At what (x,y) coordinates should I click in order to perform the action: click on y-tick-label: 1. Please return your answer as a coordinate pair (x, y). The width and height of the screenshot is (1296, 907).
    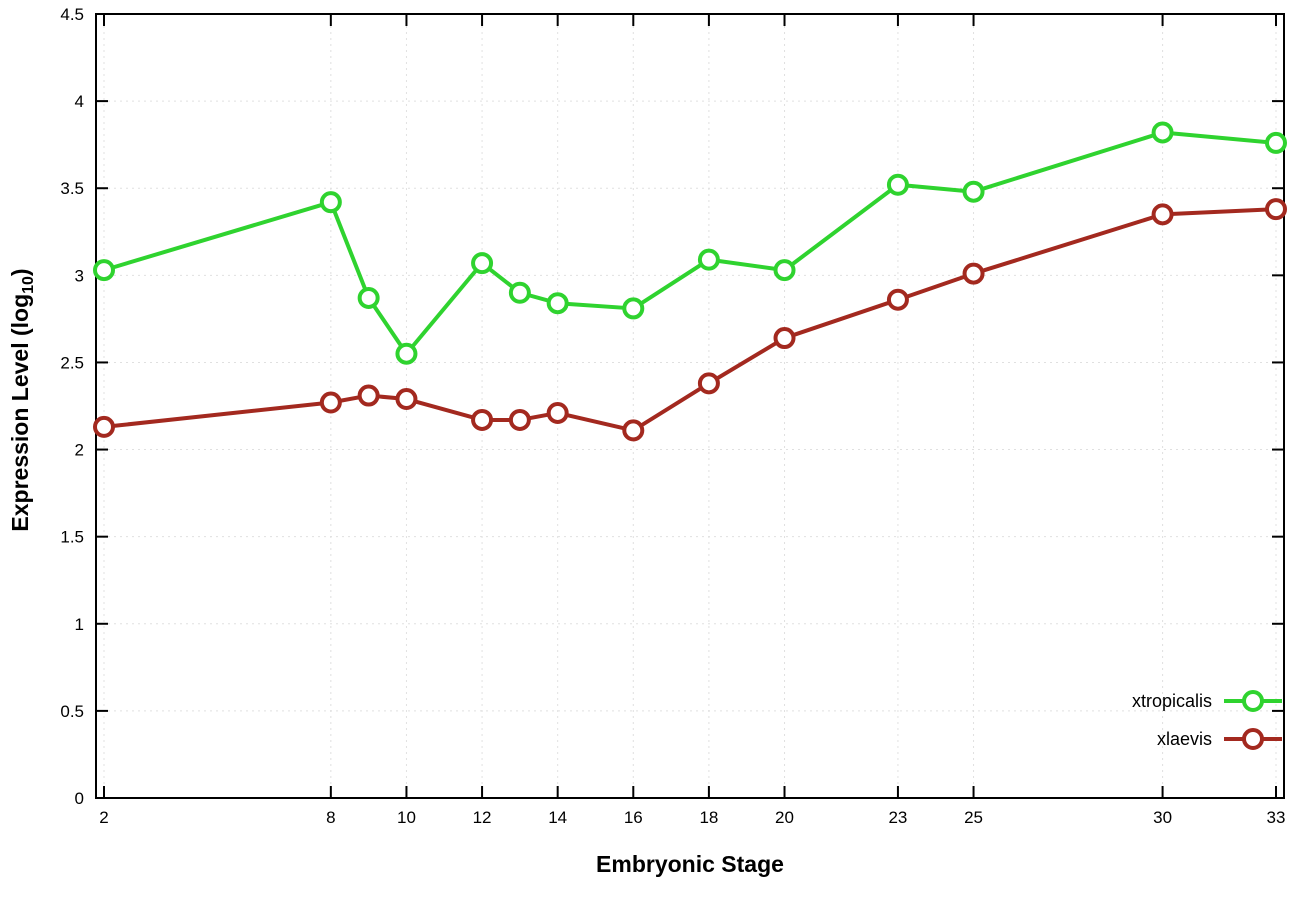
    Looking at the image, I should click on (79, 624).